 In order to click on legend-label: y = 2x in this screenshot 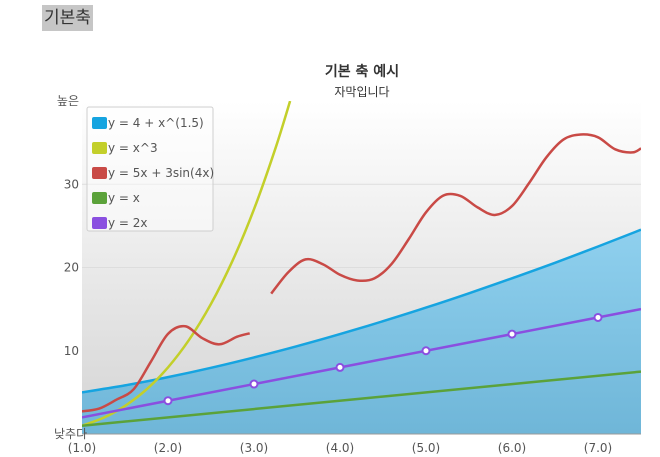, I will do `click(128, 223)`.